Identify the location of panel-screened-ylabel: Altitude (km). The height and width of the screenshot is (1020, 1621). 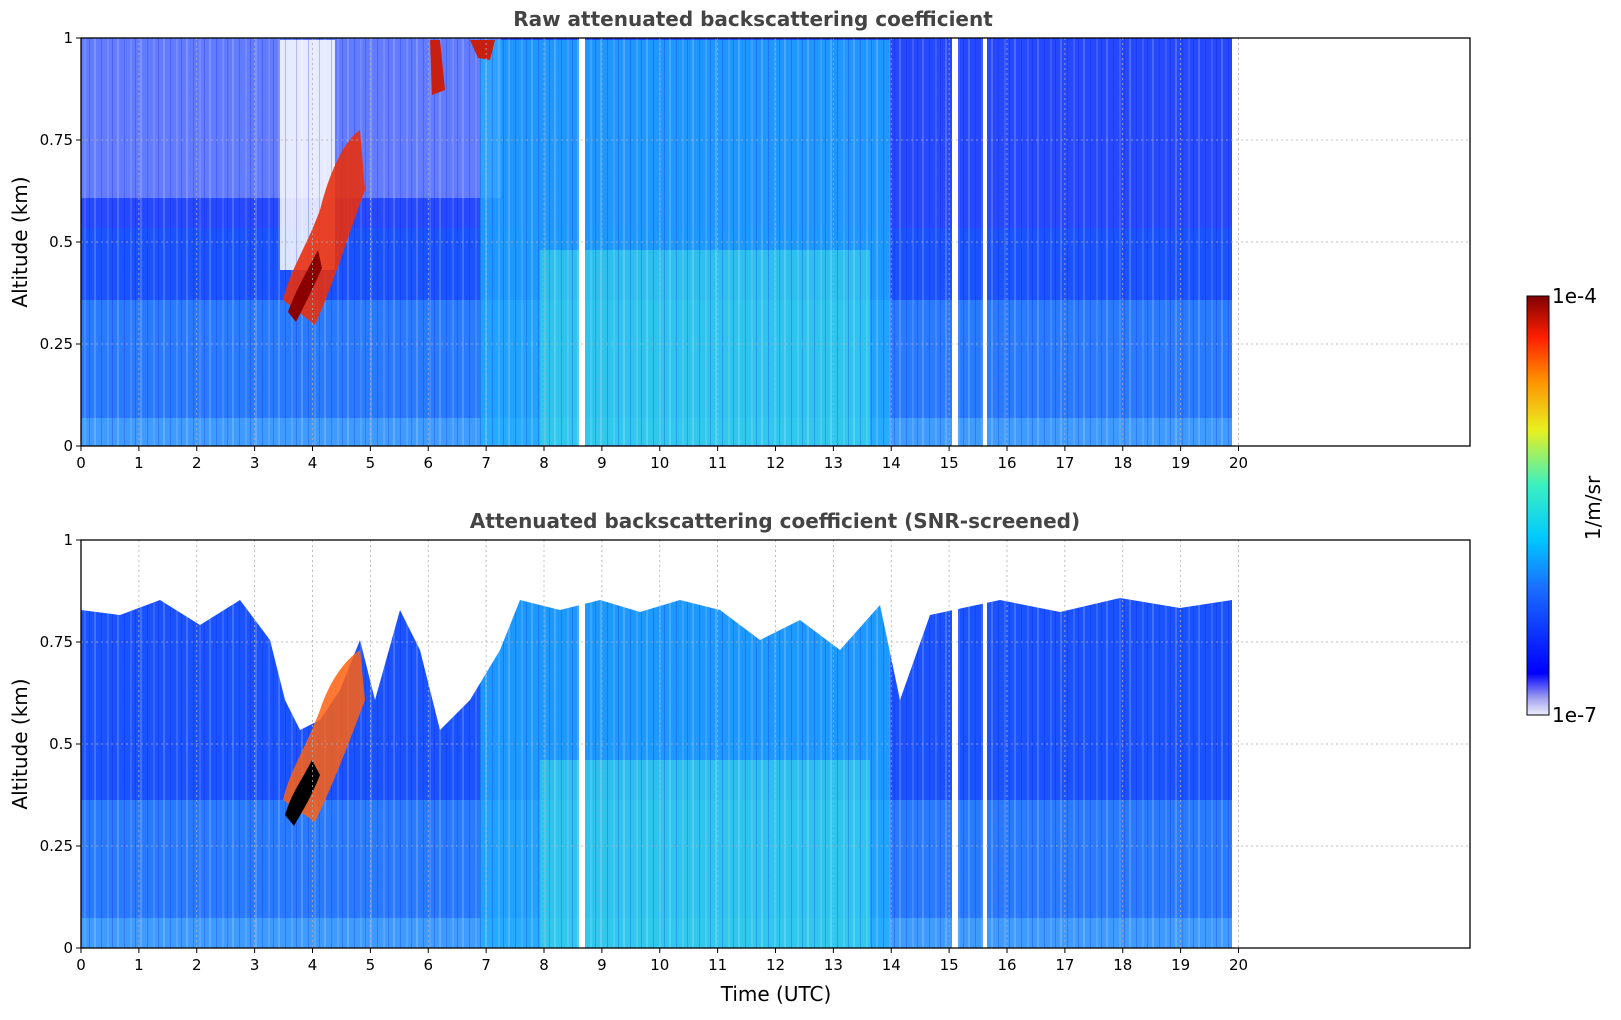
(20, 743).